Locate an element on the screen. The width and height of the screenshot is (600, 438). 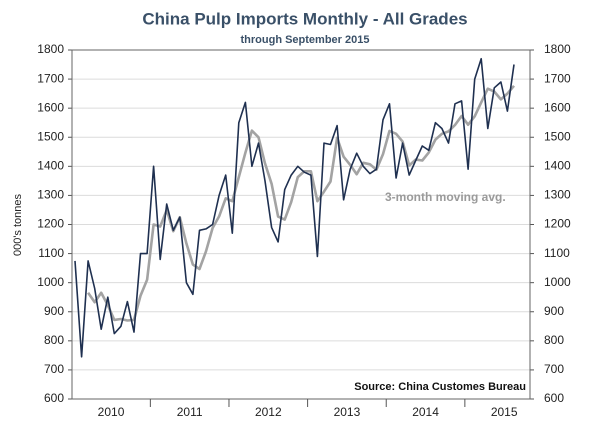
y-tick-label: 1500 is located at coordinates (50, 136).